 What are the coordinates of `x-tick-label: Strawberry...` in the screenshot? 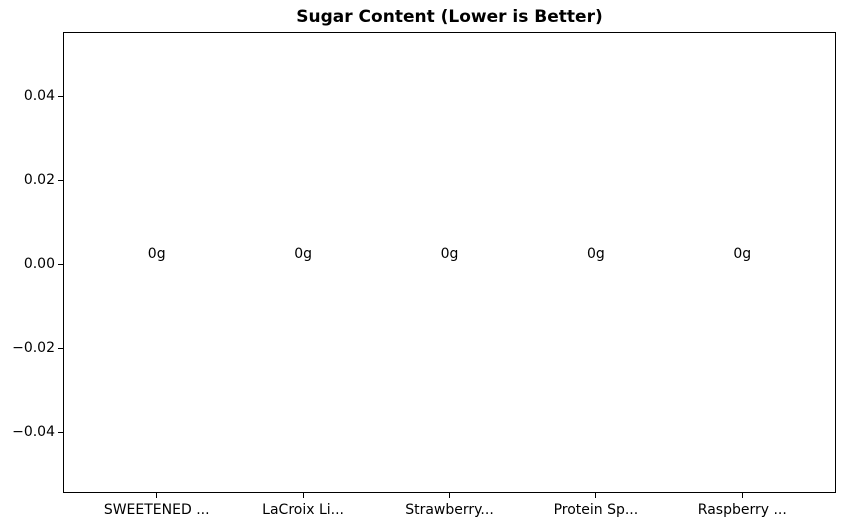 It's located at (449, 510).